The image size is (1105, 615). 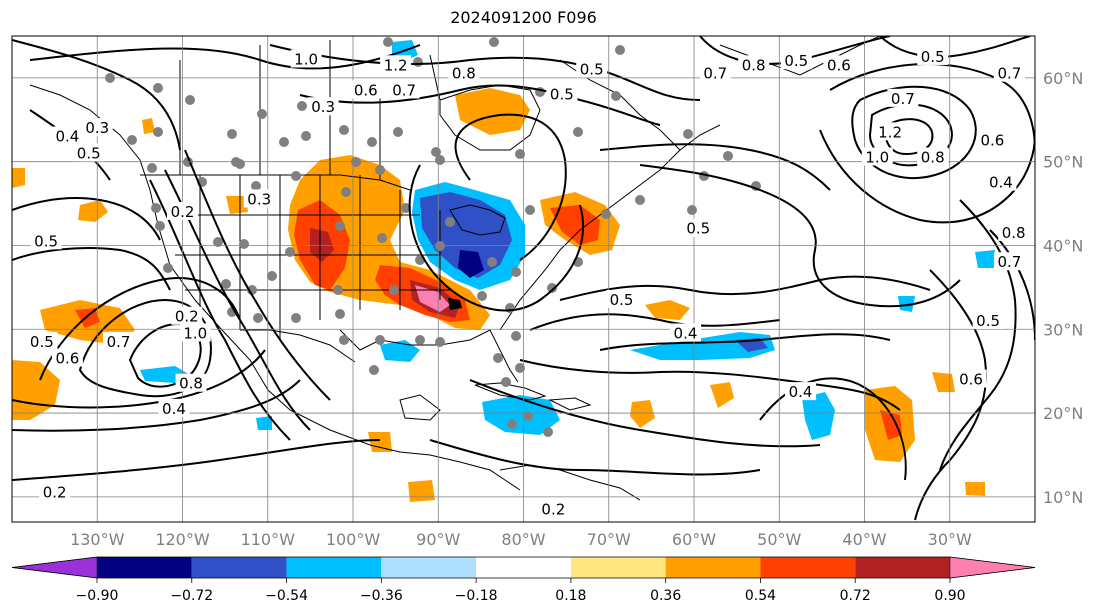 What do you see at coordinates (432, 298) in the screenshot?
I see `positive-anomaly-pink` at bounding box center [432, 298].